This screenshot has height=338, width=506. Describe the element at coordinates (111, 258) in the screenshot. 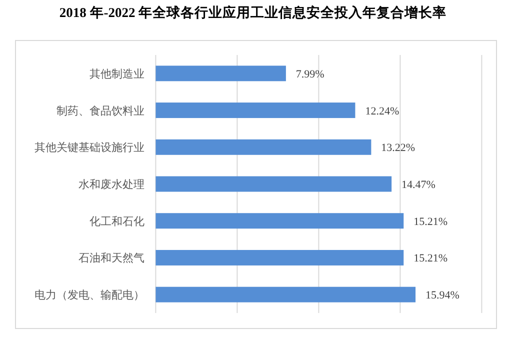

I see `y-tick-label: 石油和天然气` at that location.